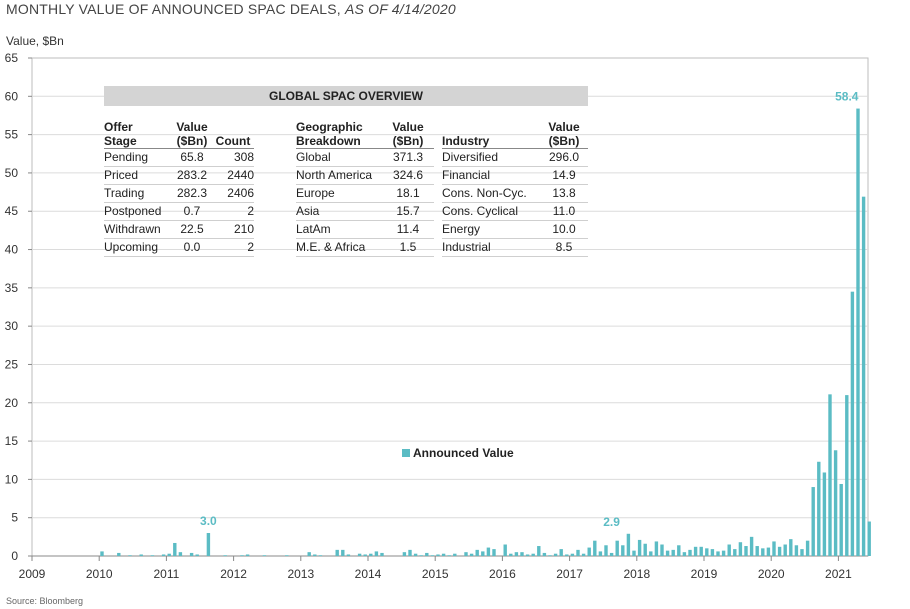 Image resolution: width=910 pixels, height=609 pixels. I want to click on industry-value-cell: 13.8, so click(564, 193).